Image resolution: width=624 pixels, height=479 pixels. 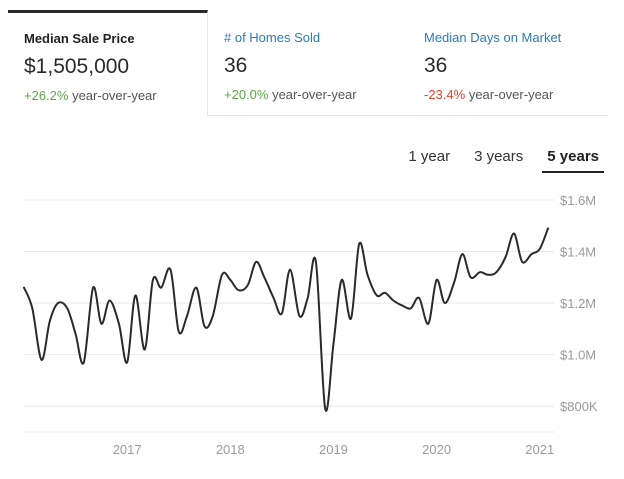 I want to click on metric-label: Median Sale Price, so click(x=79, y=38).